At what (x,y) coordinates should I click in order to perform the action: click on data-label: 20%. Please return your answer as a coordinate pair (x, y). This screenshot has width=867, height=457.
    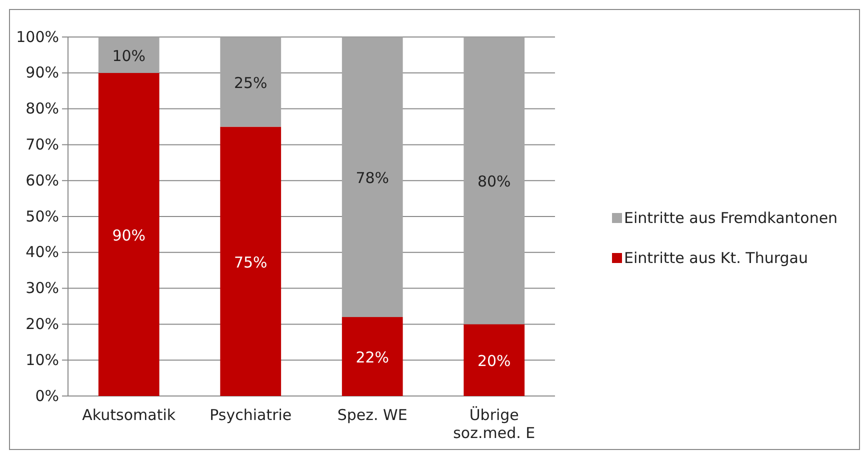
    Looking at the image, I should click on (494, 361).